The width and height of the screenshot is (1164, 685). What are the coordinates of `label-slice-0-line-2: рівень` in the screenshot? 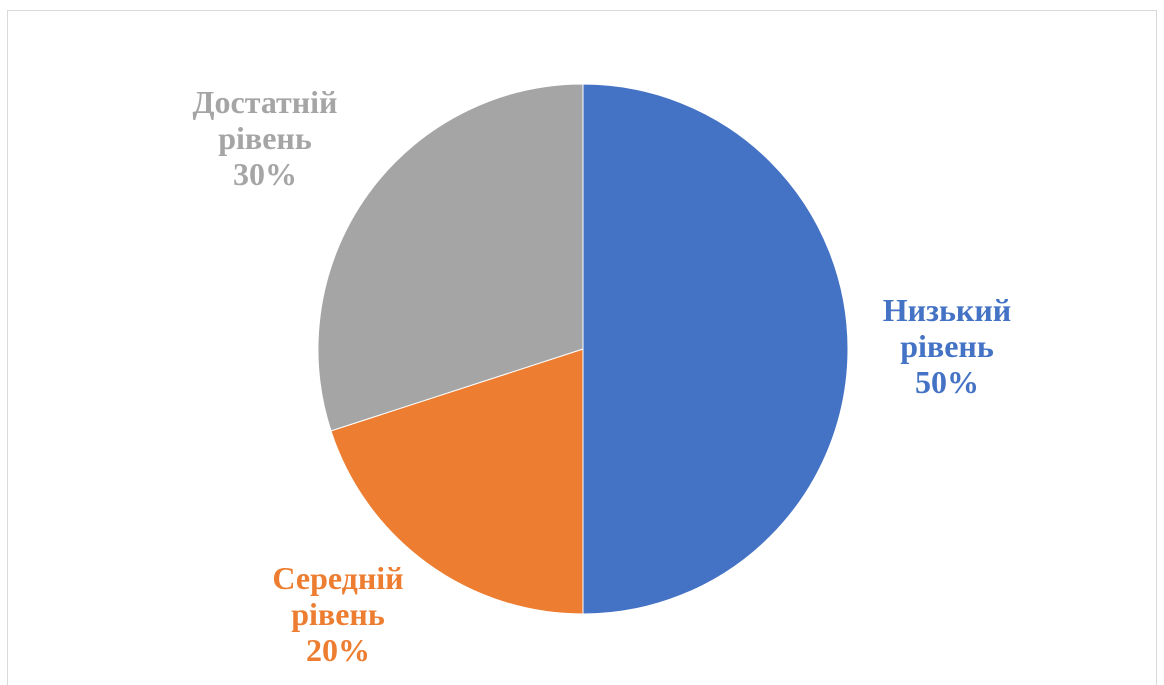 It's located at (947, 346).